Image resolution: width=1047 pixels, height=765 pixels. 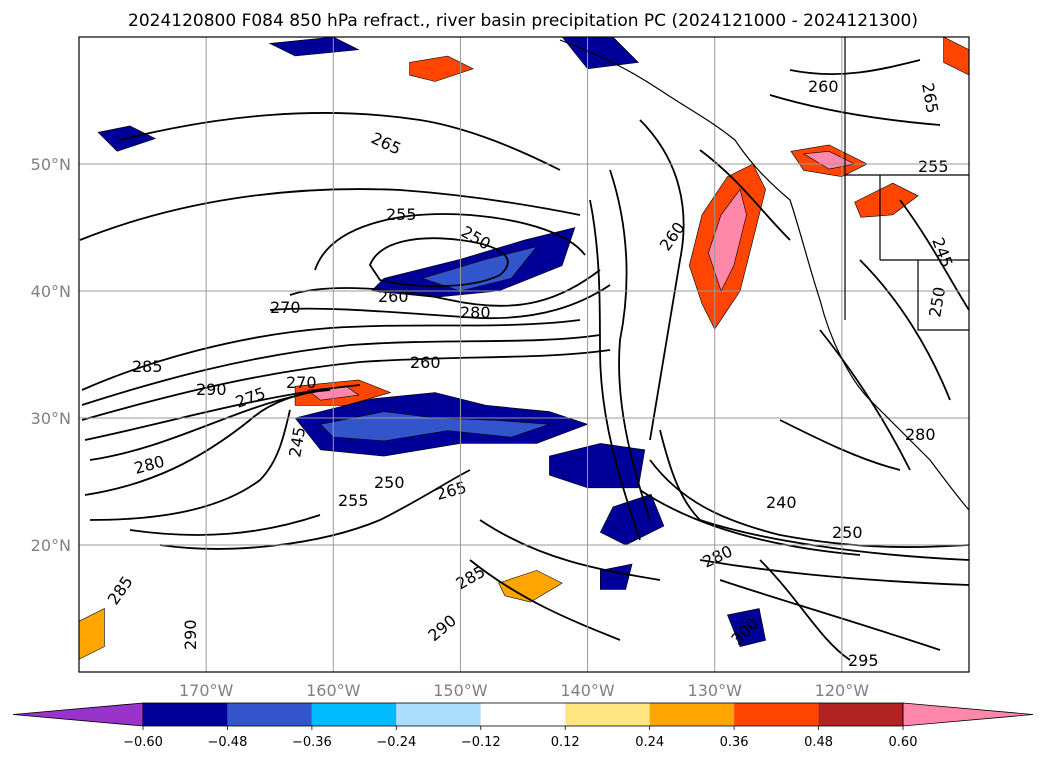 I want to click on y-tick-label: 40°N, so click(x=51, y=291).